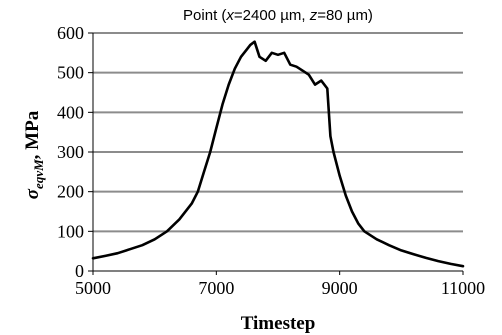 The height and width of the screenshot is (335, 502). I want to click on y-tick-labels: 0 100 200 300 400 500 600, so click(70, 152).